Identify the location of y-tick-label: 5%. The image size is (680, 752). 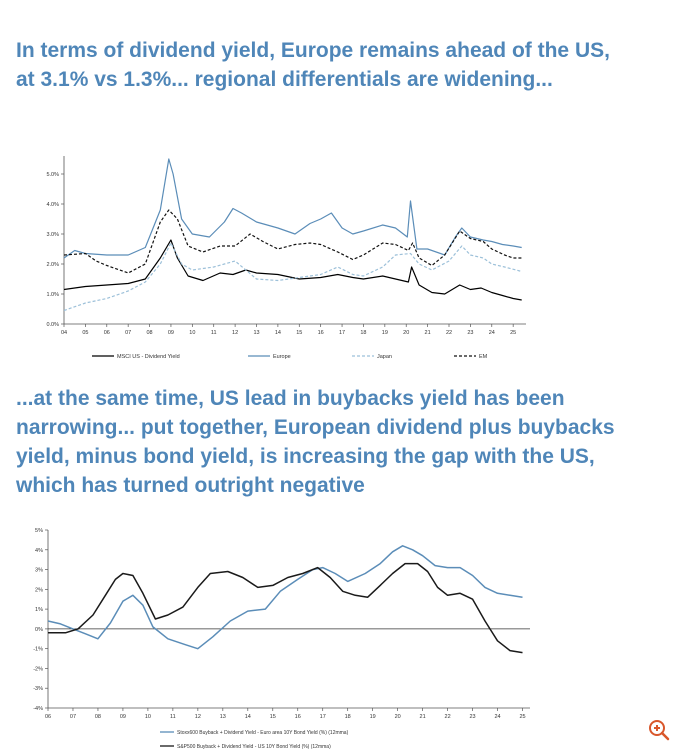
(39, 531).